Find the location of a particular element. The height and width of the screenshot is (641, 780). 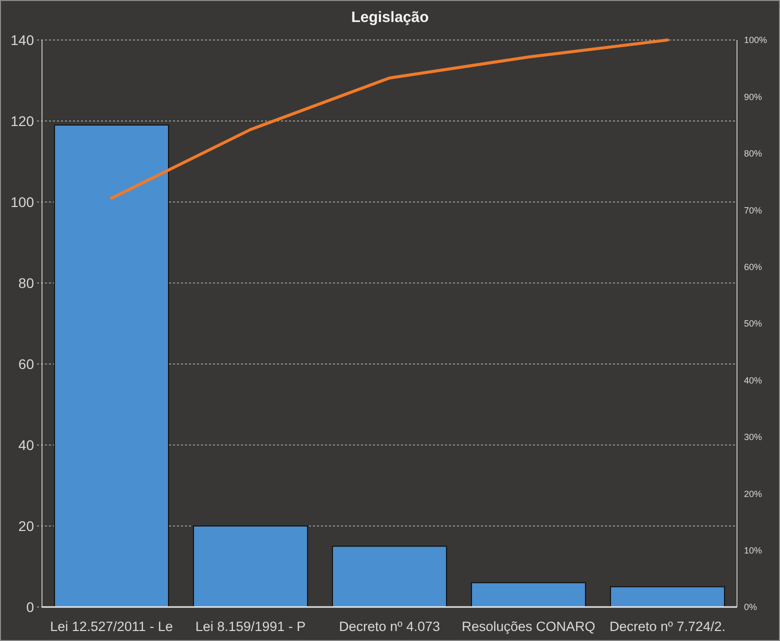

y-tick-label: 80 is located at coordinates (26, 282).